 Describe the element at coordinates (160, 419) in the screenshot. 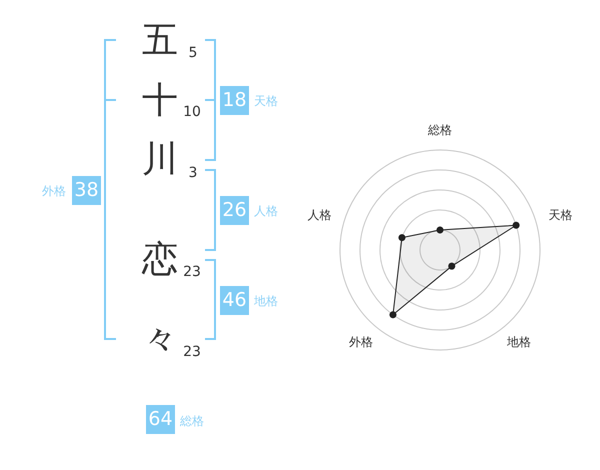

I see `text: 64` at that location.